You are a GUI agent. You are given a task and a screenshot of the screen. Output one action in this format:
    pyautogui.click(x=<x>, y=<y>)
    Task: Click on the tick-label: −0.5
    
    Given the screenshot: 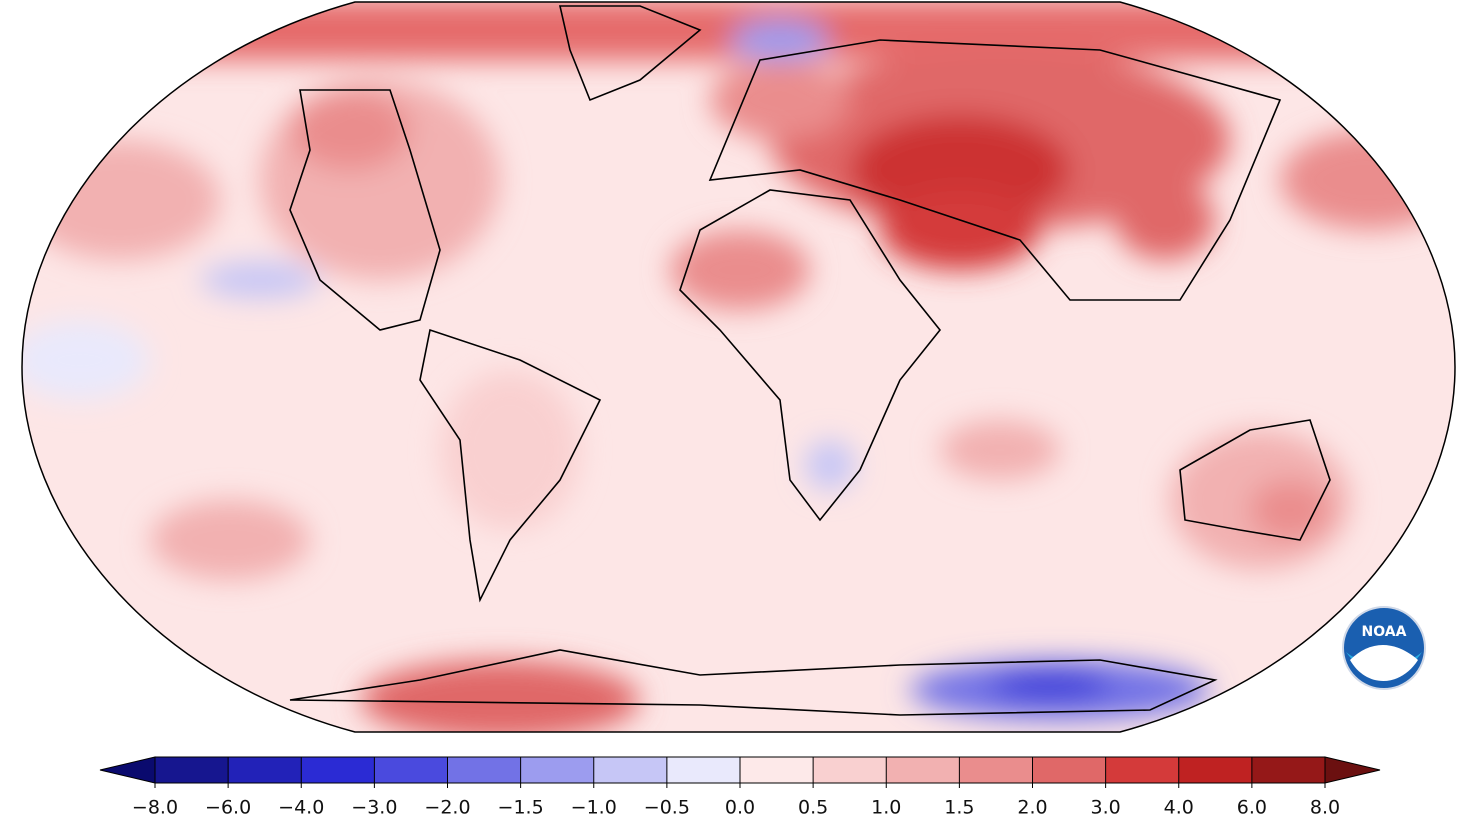 What is the action you would take?
    pyautogui.click(x=667, y=808)
    